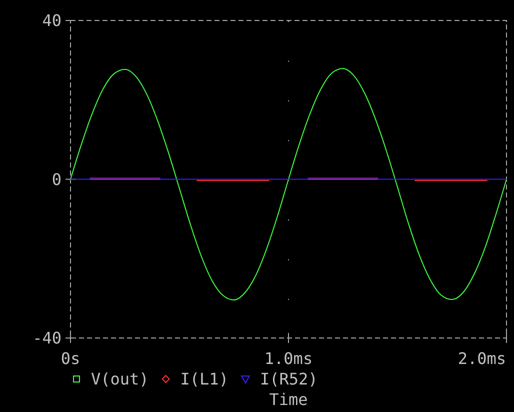 The image size is (514, 412). I want to click on x-tick-label: 2.0ms, so click(482, 358).